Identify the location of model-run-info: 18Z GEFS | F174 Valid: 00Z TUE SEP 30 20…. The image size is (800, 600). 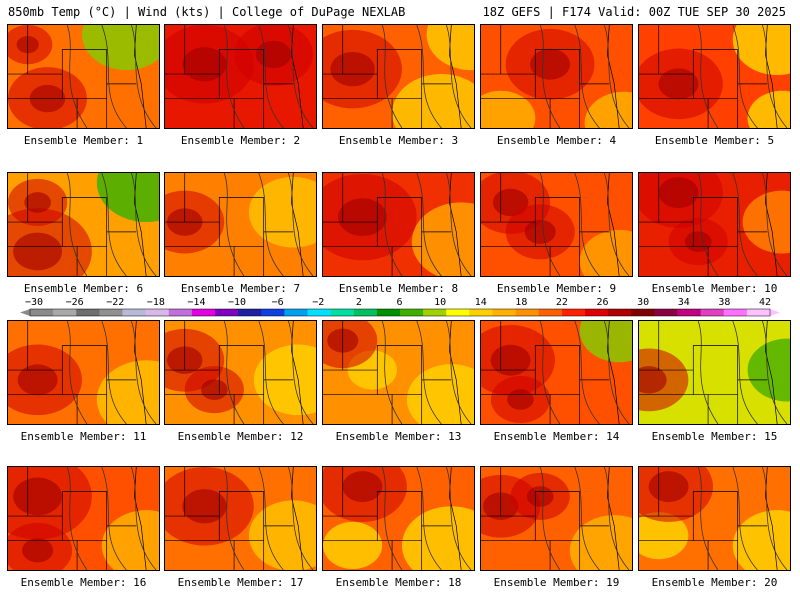
(634, 12).